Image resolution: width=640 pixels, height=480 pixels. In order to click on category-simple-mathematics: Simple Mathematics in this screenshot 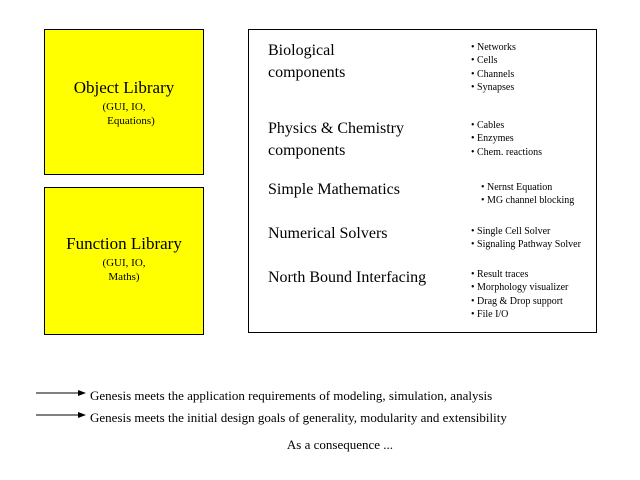, I will do `click(334, 189)`.